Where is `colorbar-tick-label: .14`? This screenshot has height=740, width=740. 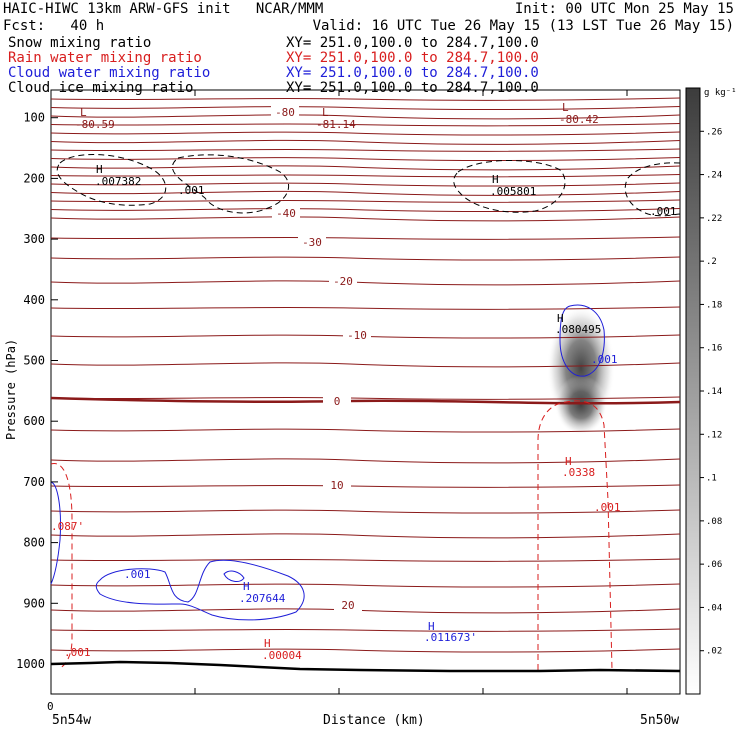
colorbar-tick-label: .14 is located at coordinates (714, 392).